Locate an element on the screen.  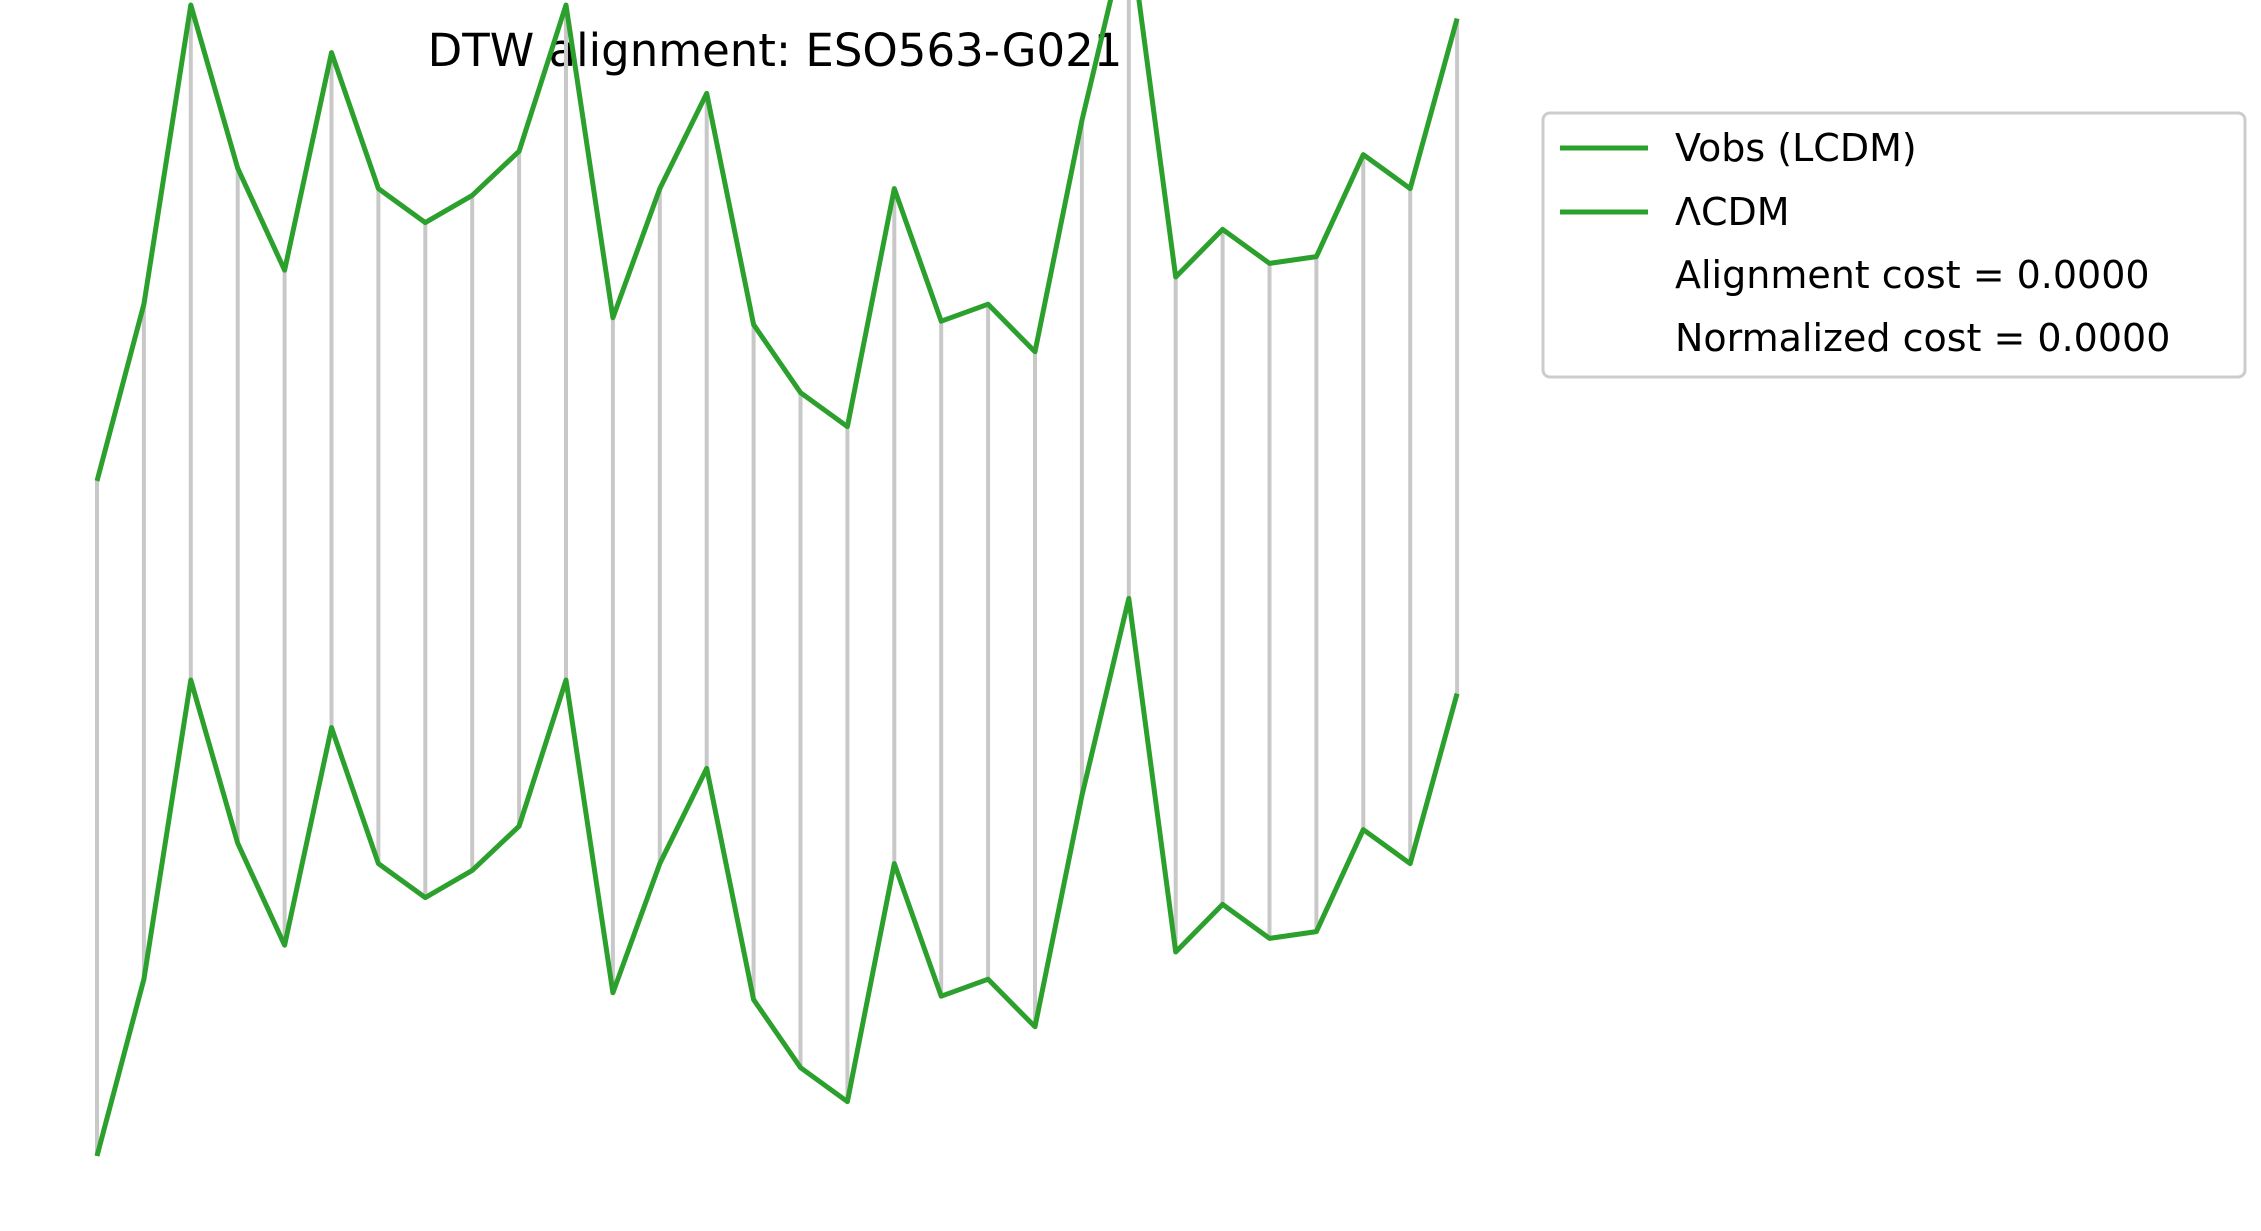
legend-alignment-cost: Alignment cost = 0.0000 is located at coordinates (1912, 275).